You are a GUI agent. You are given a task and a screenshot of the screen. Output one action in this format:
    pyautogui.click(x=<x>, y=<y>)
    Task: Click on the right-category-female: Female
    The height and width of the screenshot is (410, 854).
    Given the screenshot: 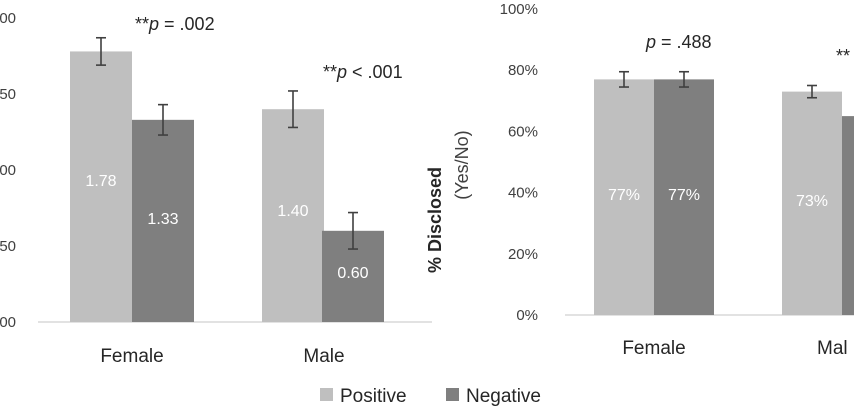 What is the action you would take?
    pyautogui.click(x=653, y=348)
    